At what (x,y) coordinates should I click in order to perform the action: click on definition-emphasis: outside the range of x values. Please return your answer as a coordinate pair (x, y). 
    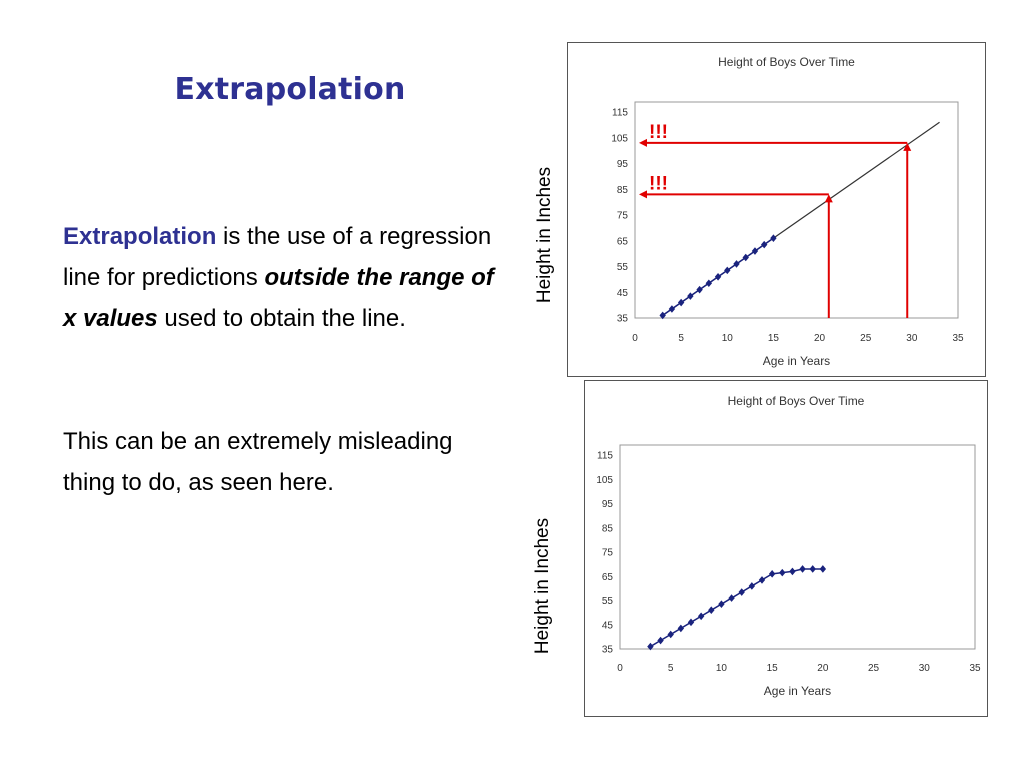
    Looking at the image, I should click on (278, 298).